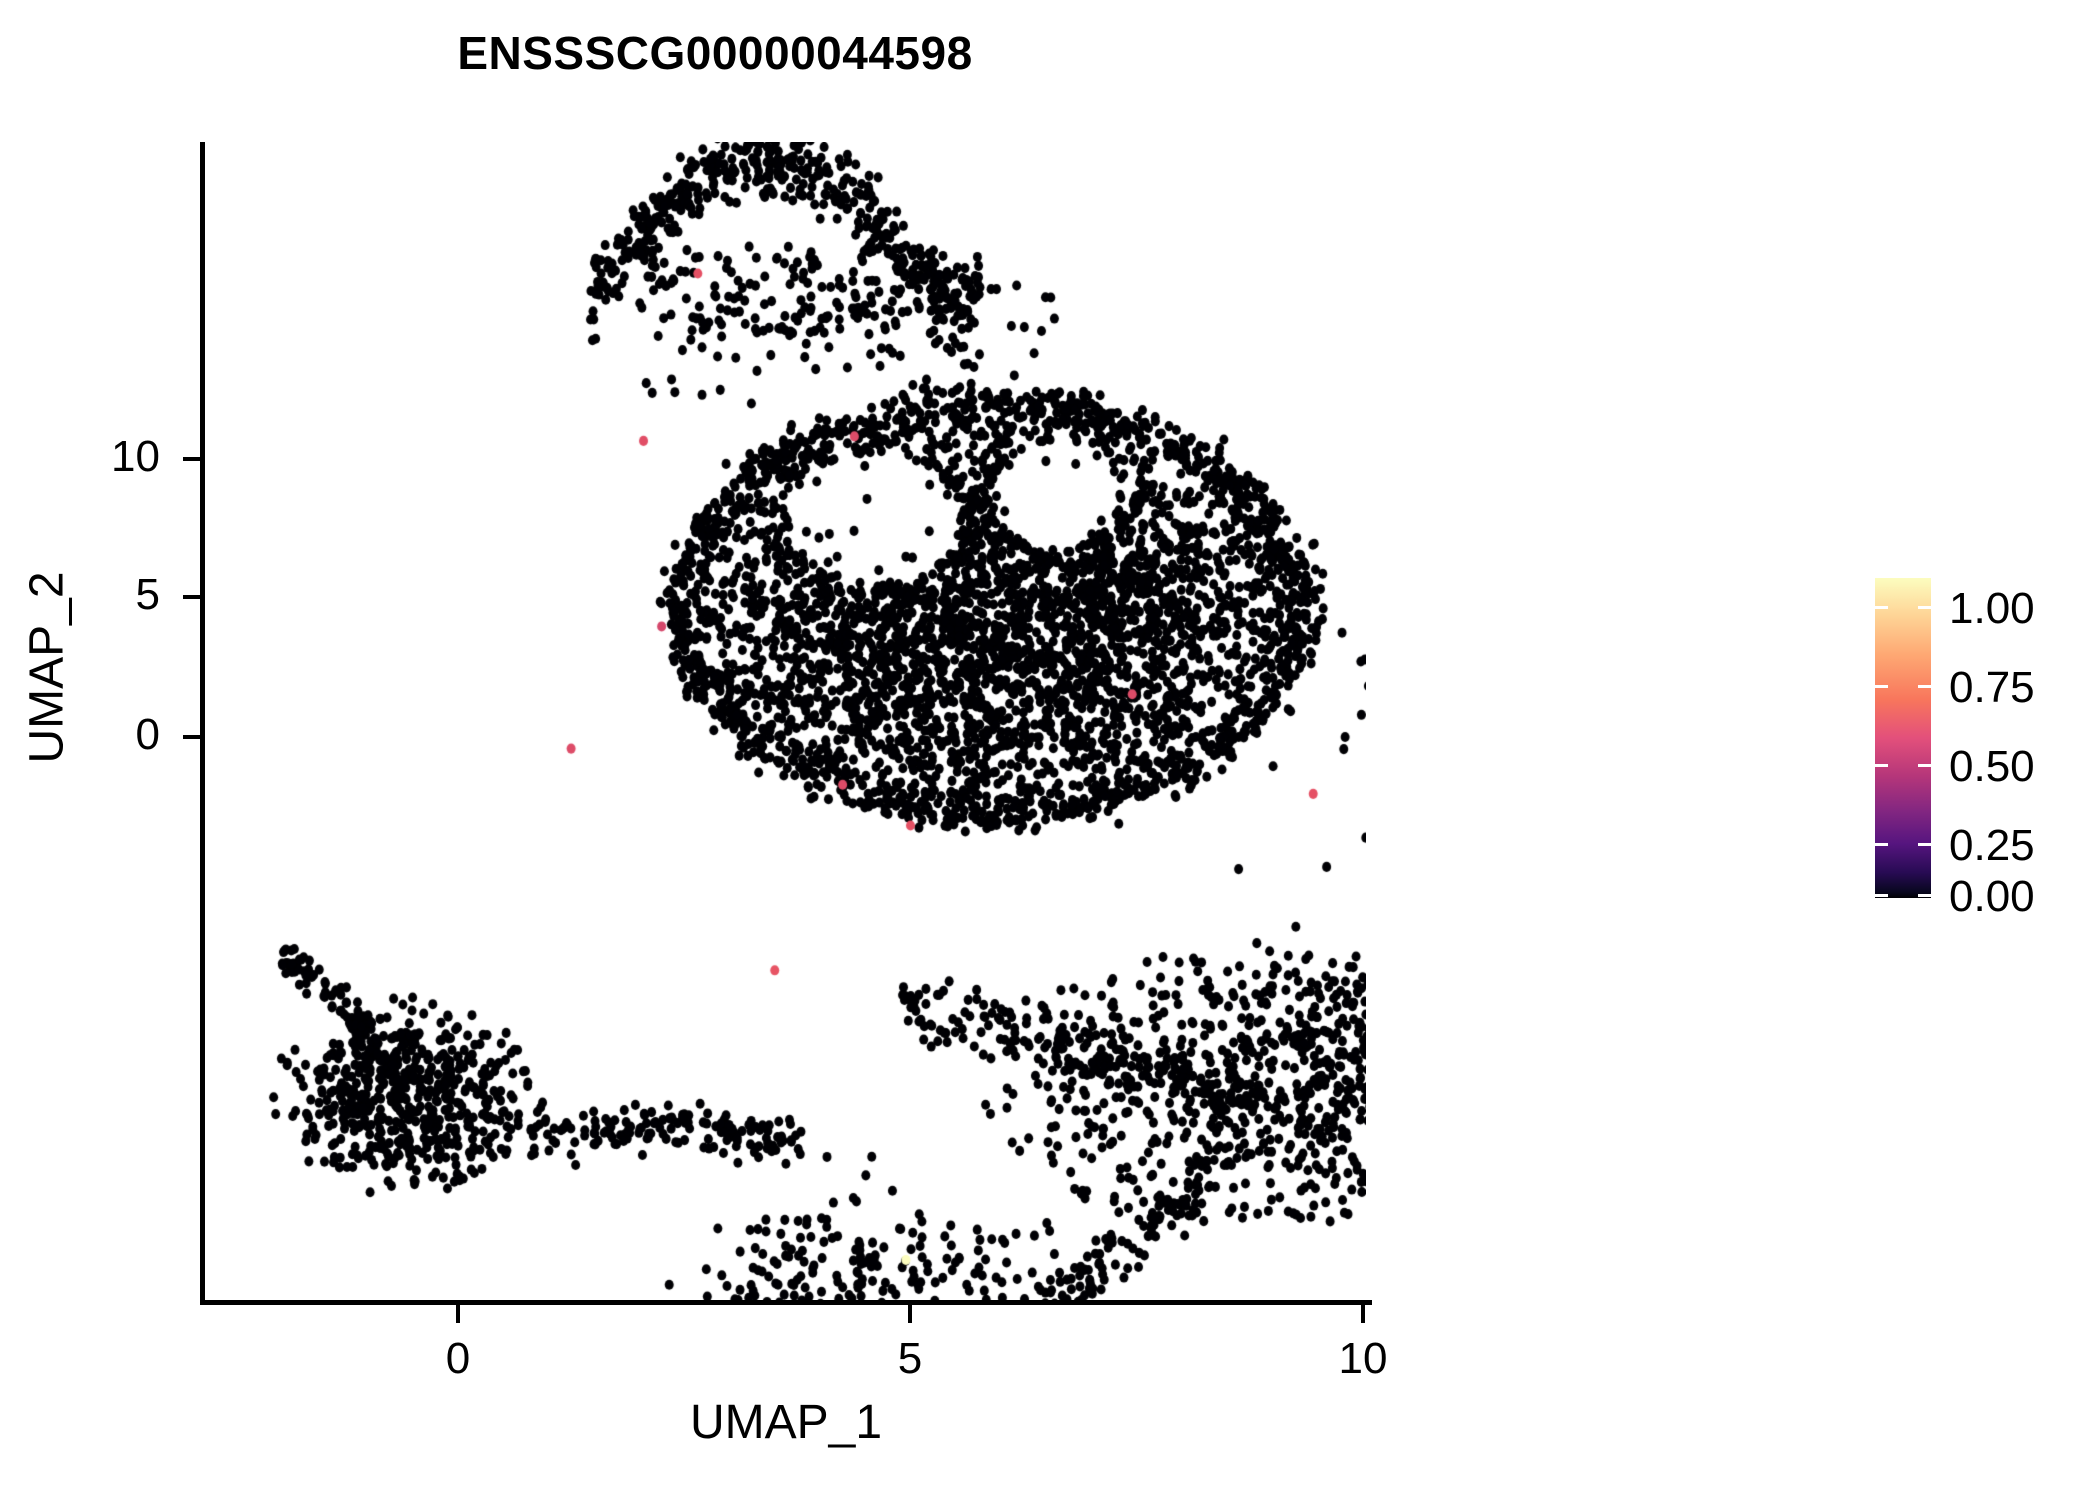  I want to click on x-tick-label-0: 0, so click(458, 1358).